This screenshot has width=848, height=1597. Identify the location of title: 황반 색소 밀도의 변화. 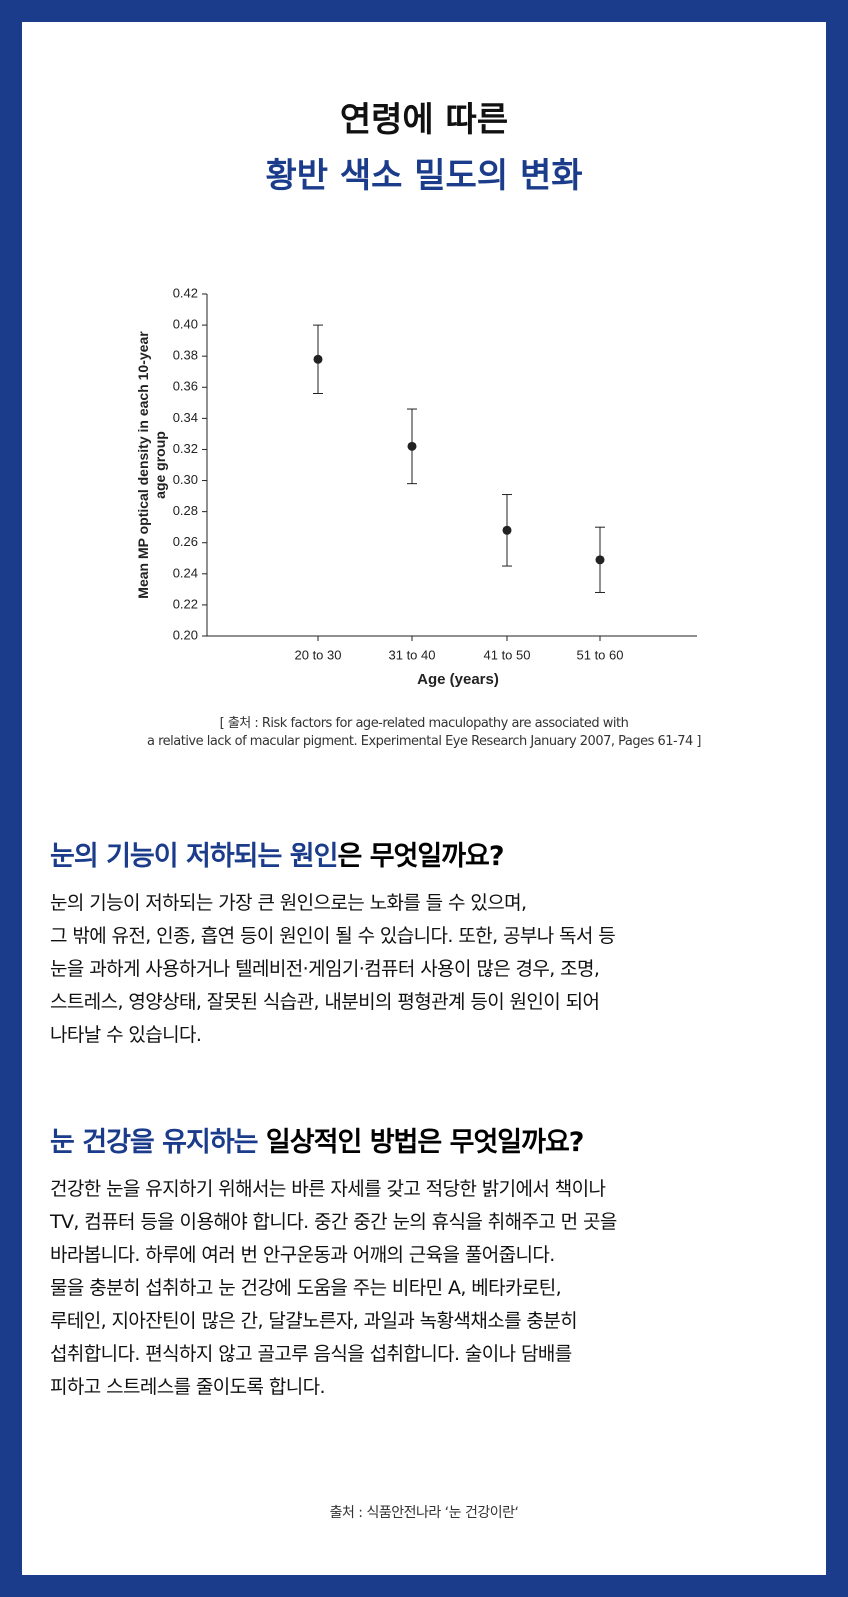
(424, 176).